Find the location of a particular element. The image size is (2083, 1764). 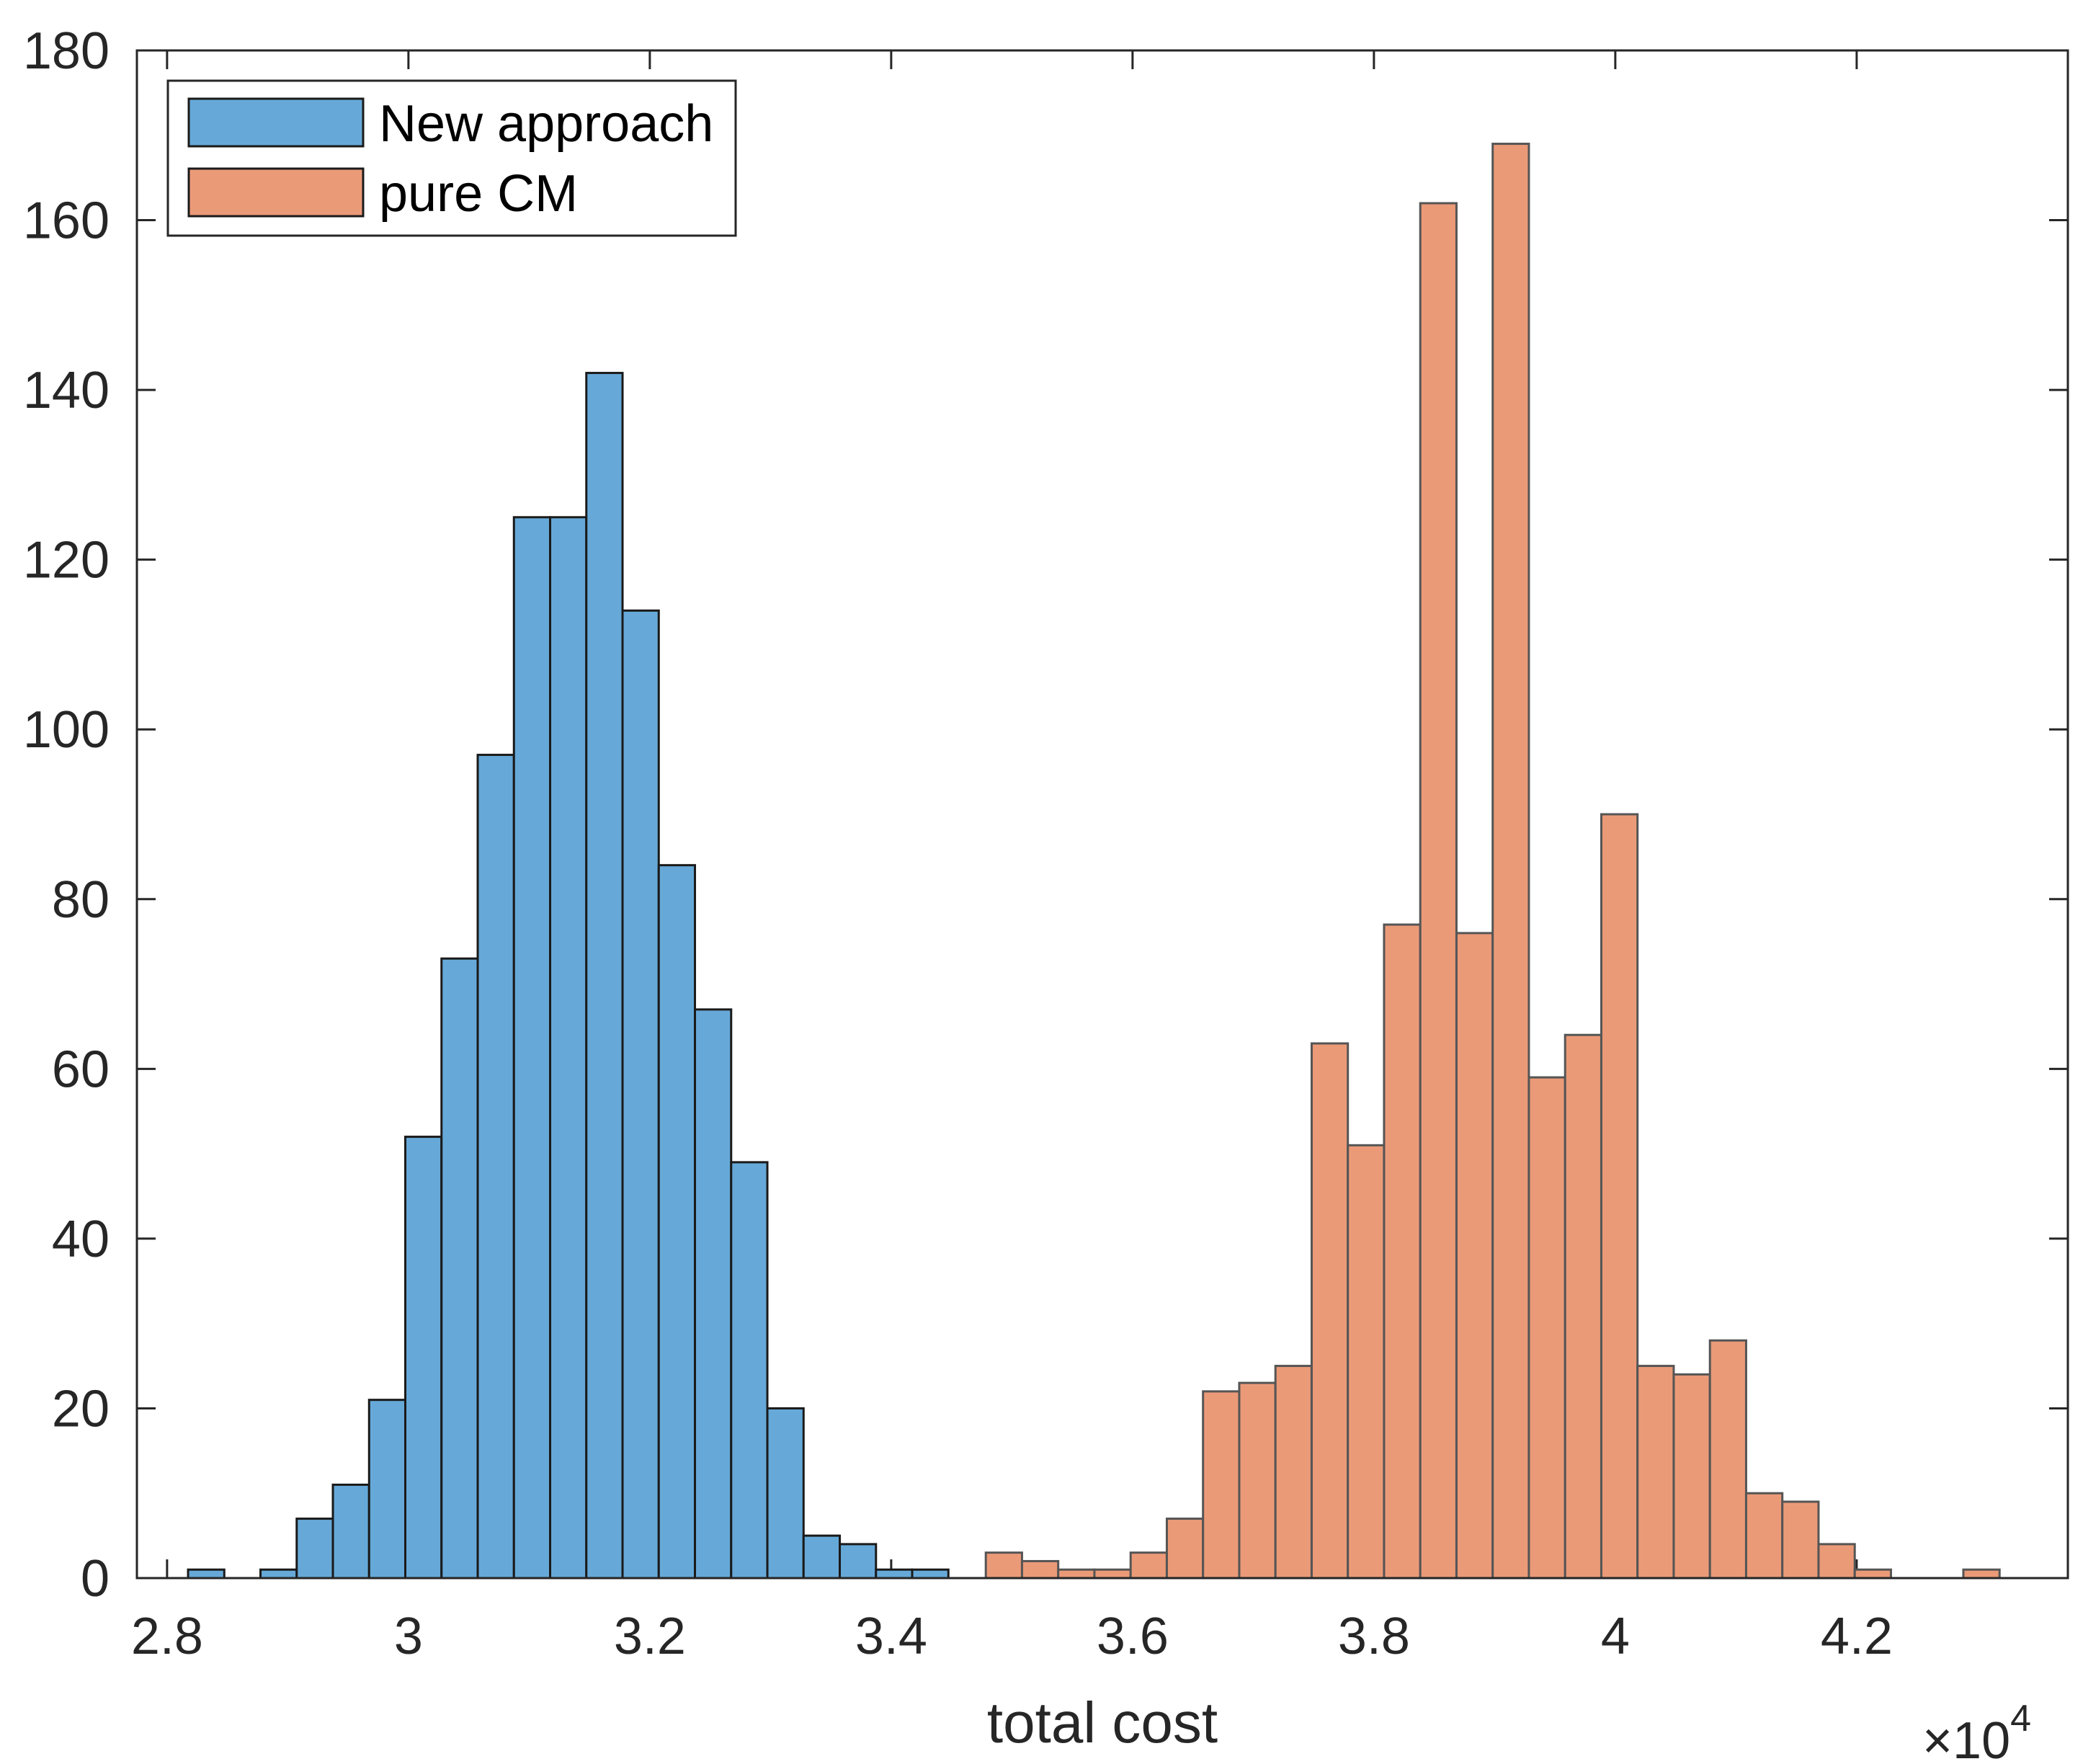

x-axis-title: total cost is located at coordinates (1102, 1722).